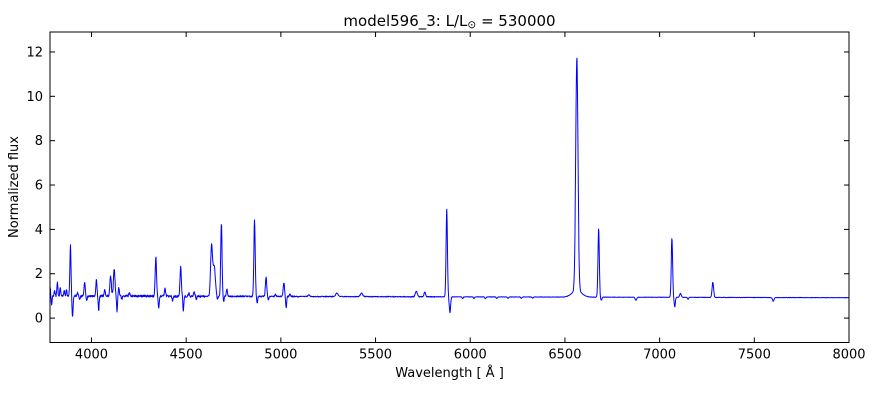 The image size is (880, 400). I want to click on x-tick-label: 7500, so click(754, 355).